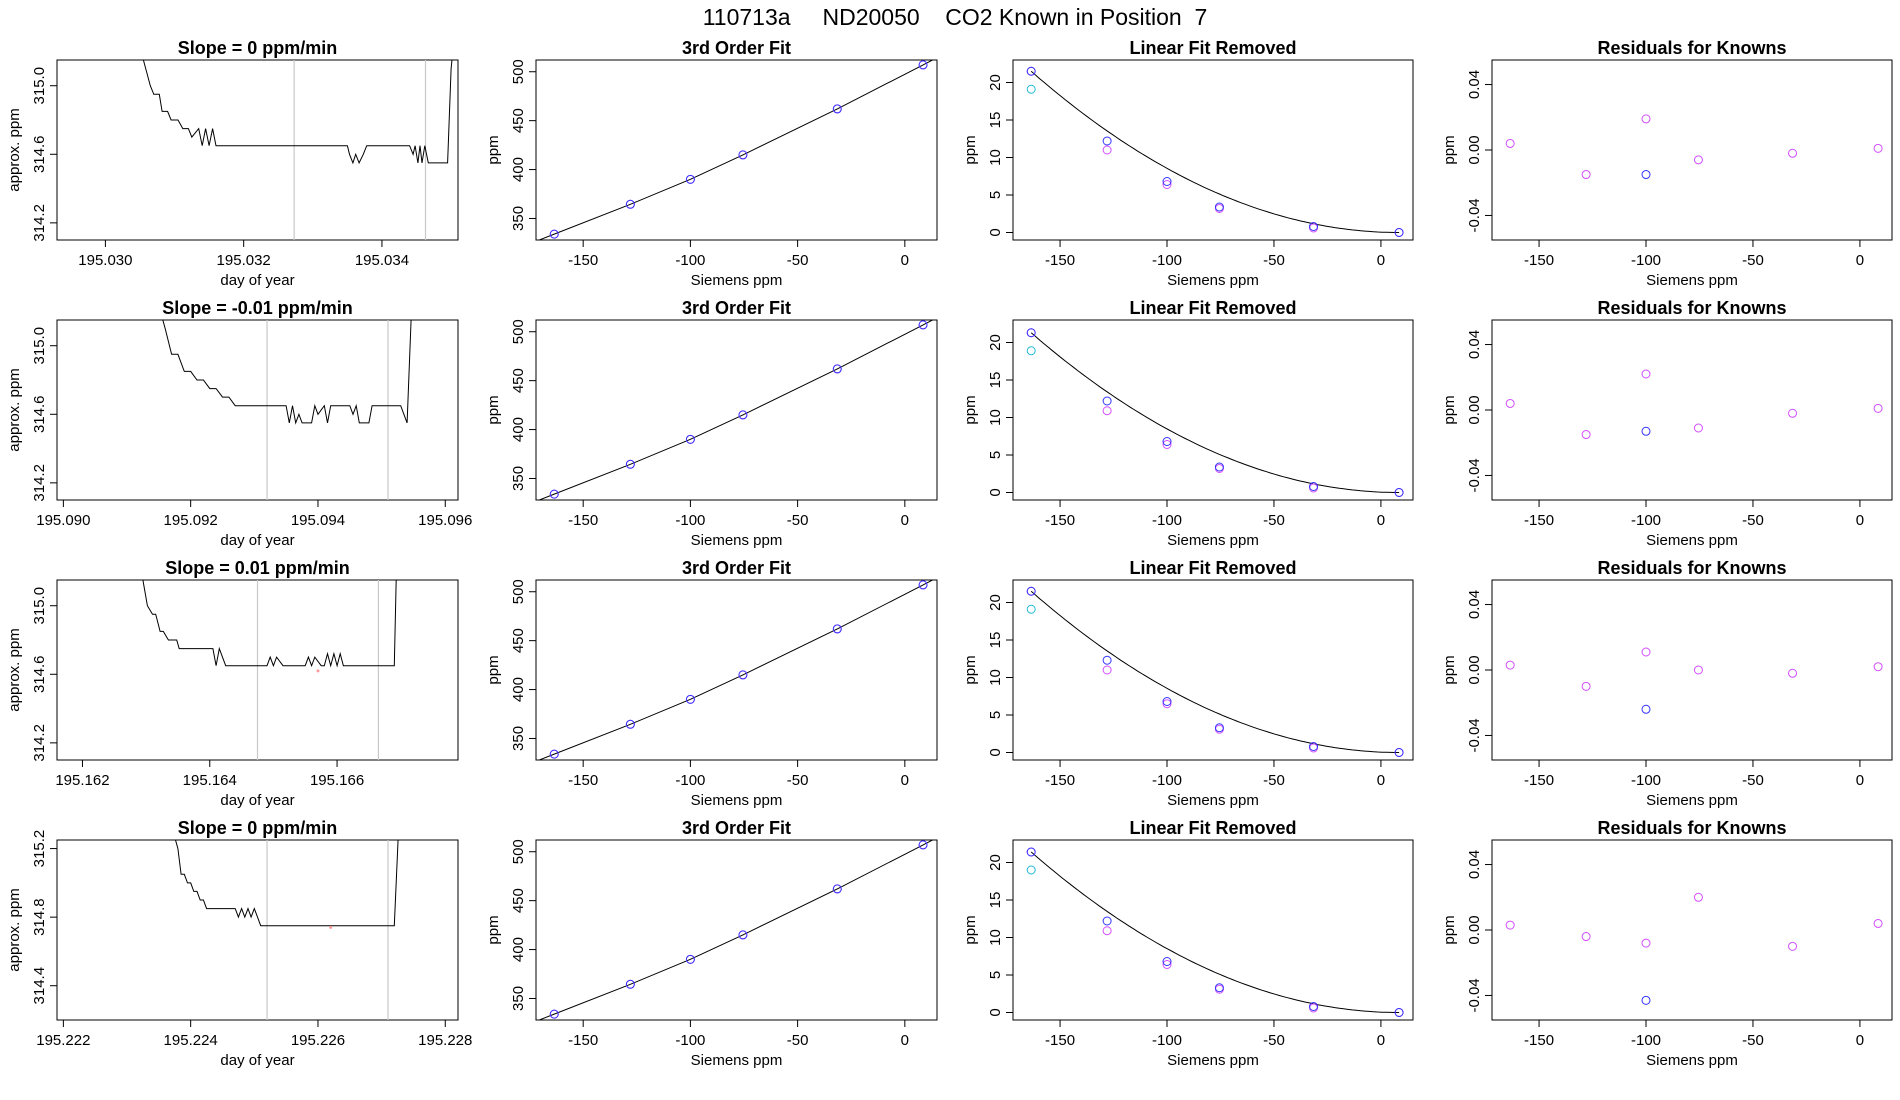 The height and width of the screenshot is (1100, 1900). What do you see at coordinates (63, 1040) in the screenshot?
I see `x-tick-label: 195.222` at bounding box center [63, 1040].